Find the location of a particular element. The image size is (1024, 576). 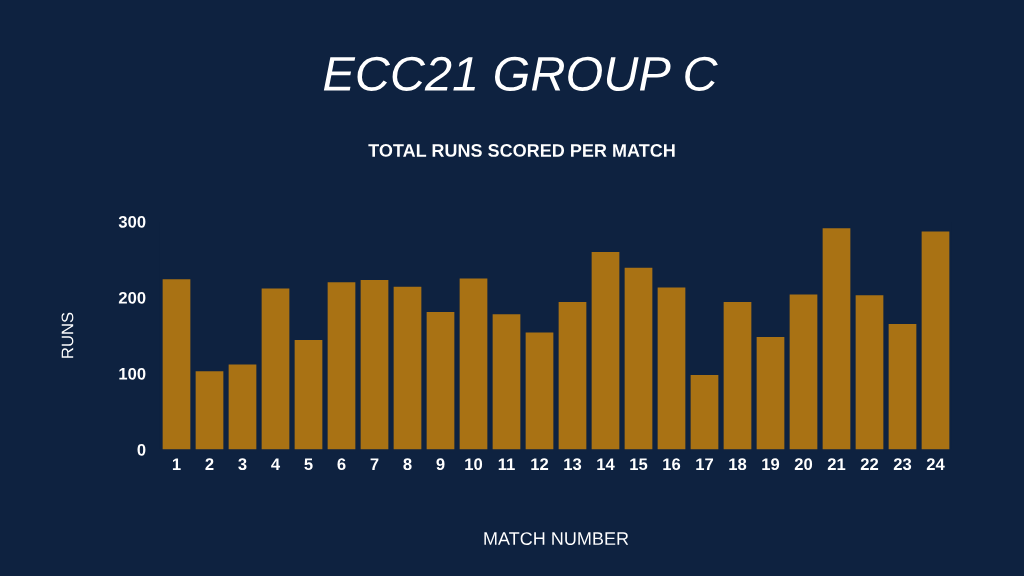

x-tick-label: 2 is located at coordinates (209, 464).